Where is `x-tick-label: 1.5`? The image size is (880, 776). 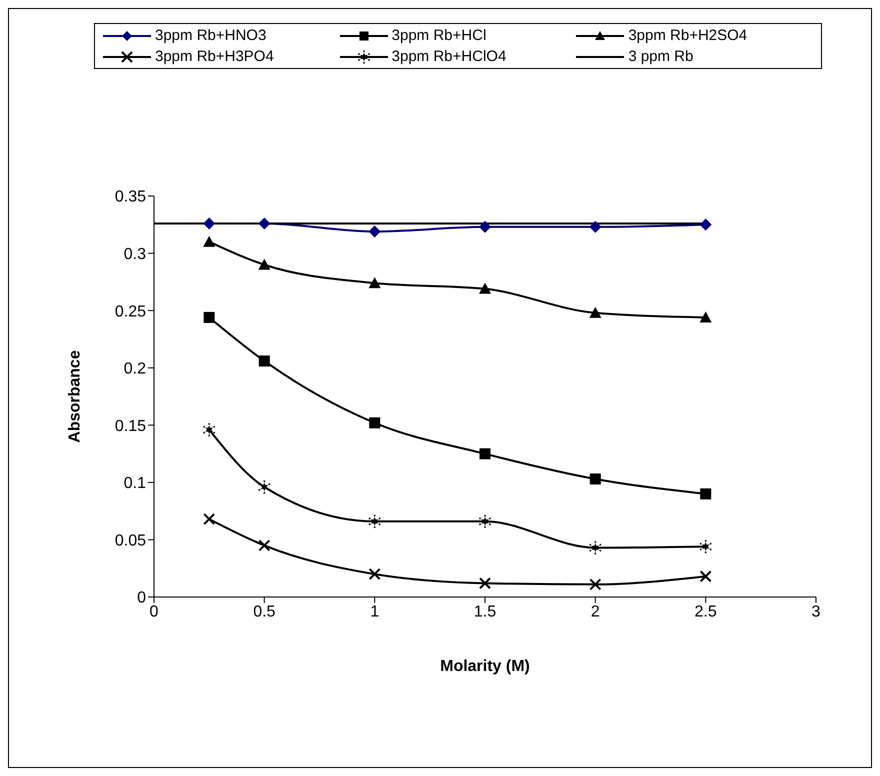
x-tick-label: 1.5 is located at coordinates (485, 611).